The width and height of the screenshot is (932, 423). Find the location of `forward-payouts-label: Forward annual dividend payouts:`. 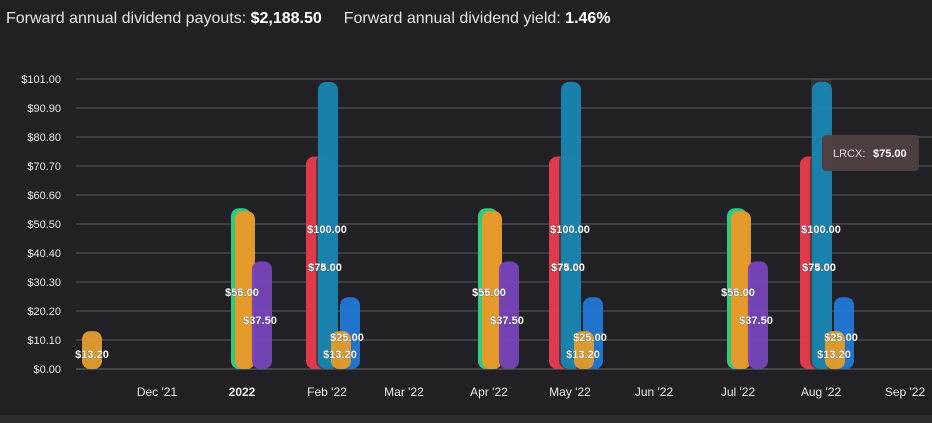

forward-payouts-label: Forward annual dividend payouts: is located at coordinates (126, 18).